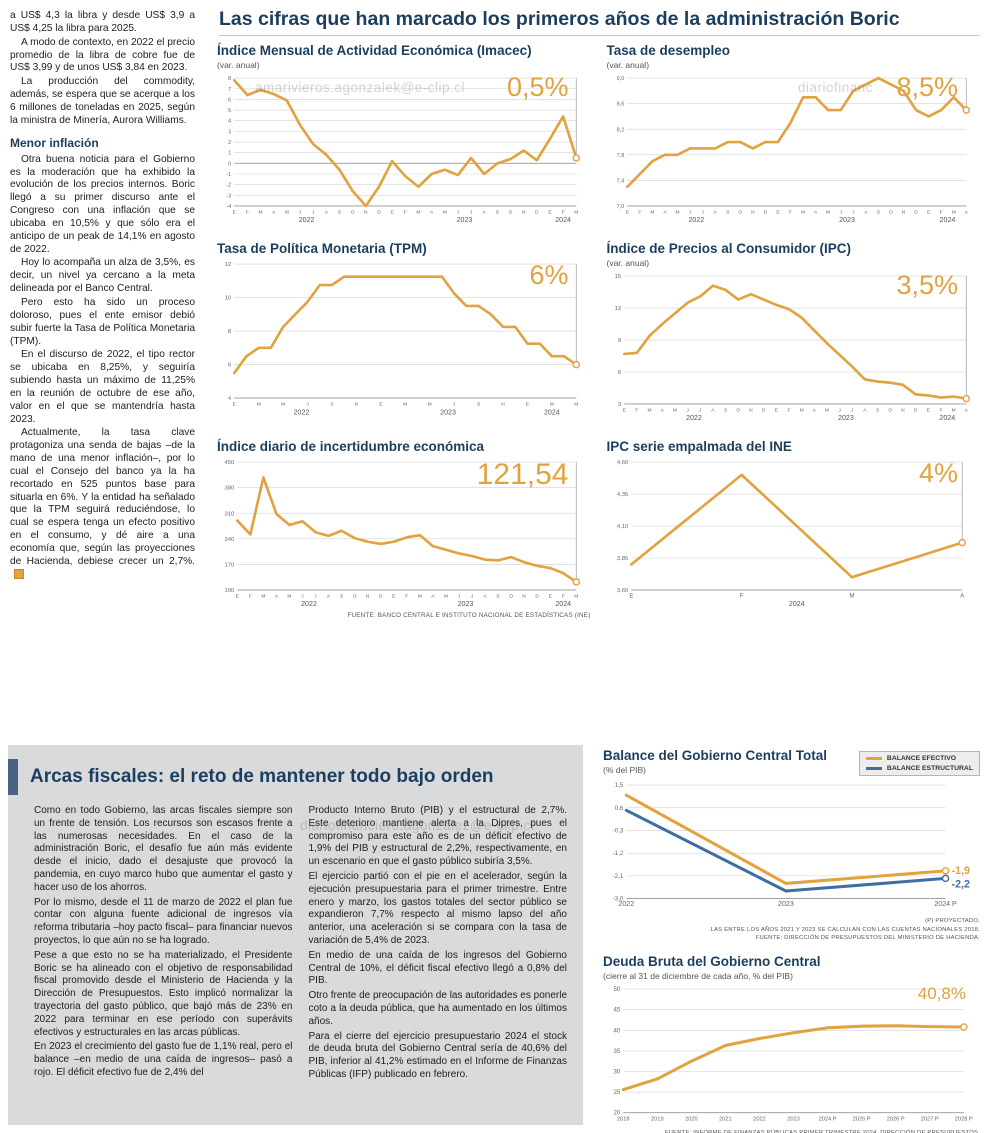 The height and width of the screenshot is (1133, 988). I want to click on svg-text: -2, so click(228, 186).